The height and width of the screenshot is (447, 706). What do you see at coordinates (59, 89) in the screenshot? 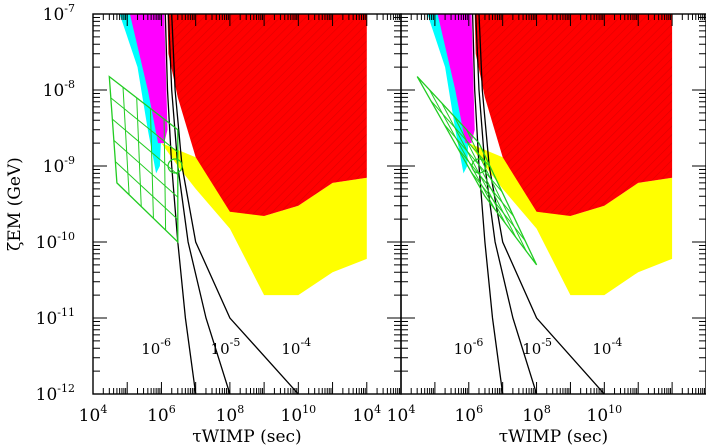
I see `y-tick-label: 10⁻⁸` at bounding box center [59, 89].